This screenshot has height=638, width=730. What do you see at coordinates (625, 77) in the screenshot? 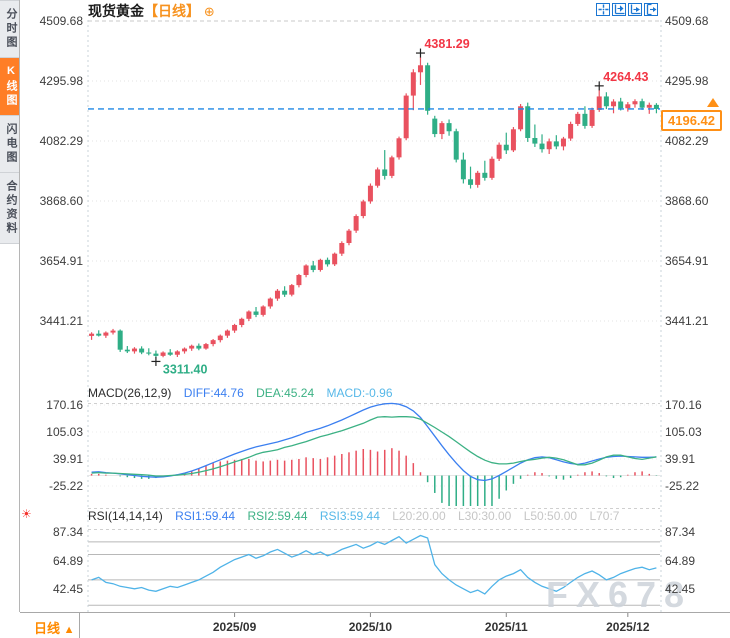
I see `svg-text: 4264.43` at bounding box center [625, 77].